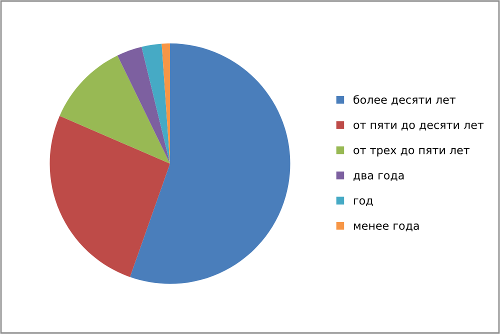 The width and height of the screenshot is (500, 334). Describe the element at coordinates (419, 126) in the screenshot. I see `legend-label: от пяти до десяти лет` at that location.